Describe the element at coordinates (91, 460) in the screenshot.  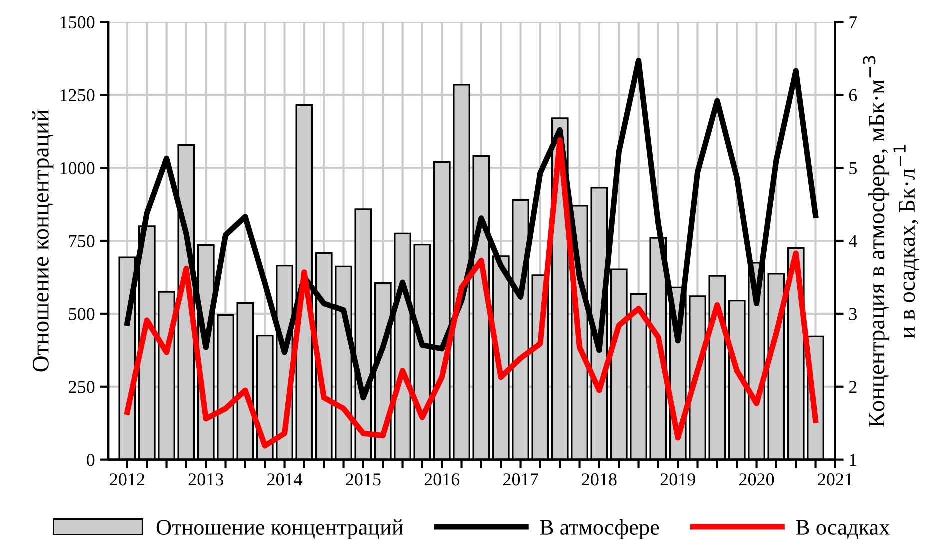
I see `y-tick-label: 0` at that location.